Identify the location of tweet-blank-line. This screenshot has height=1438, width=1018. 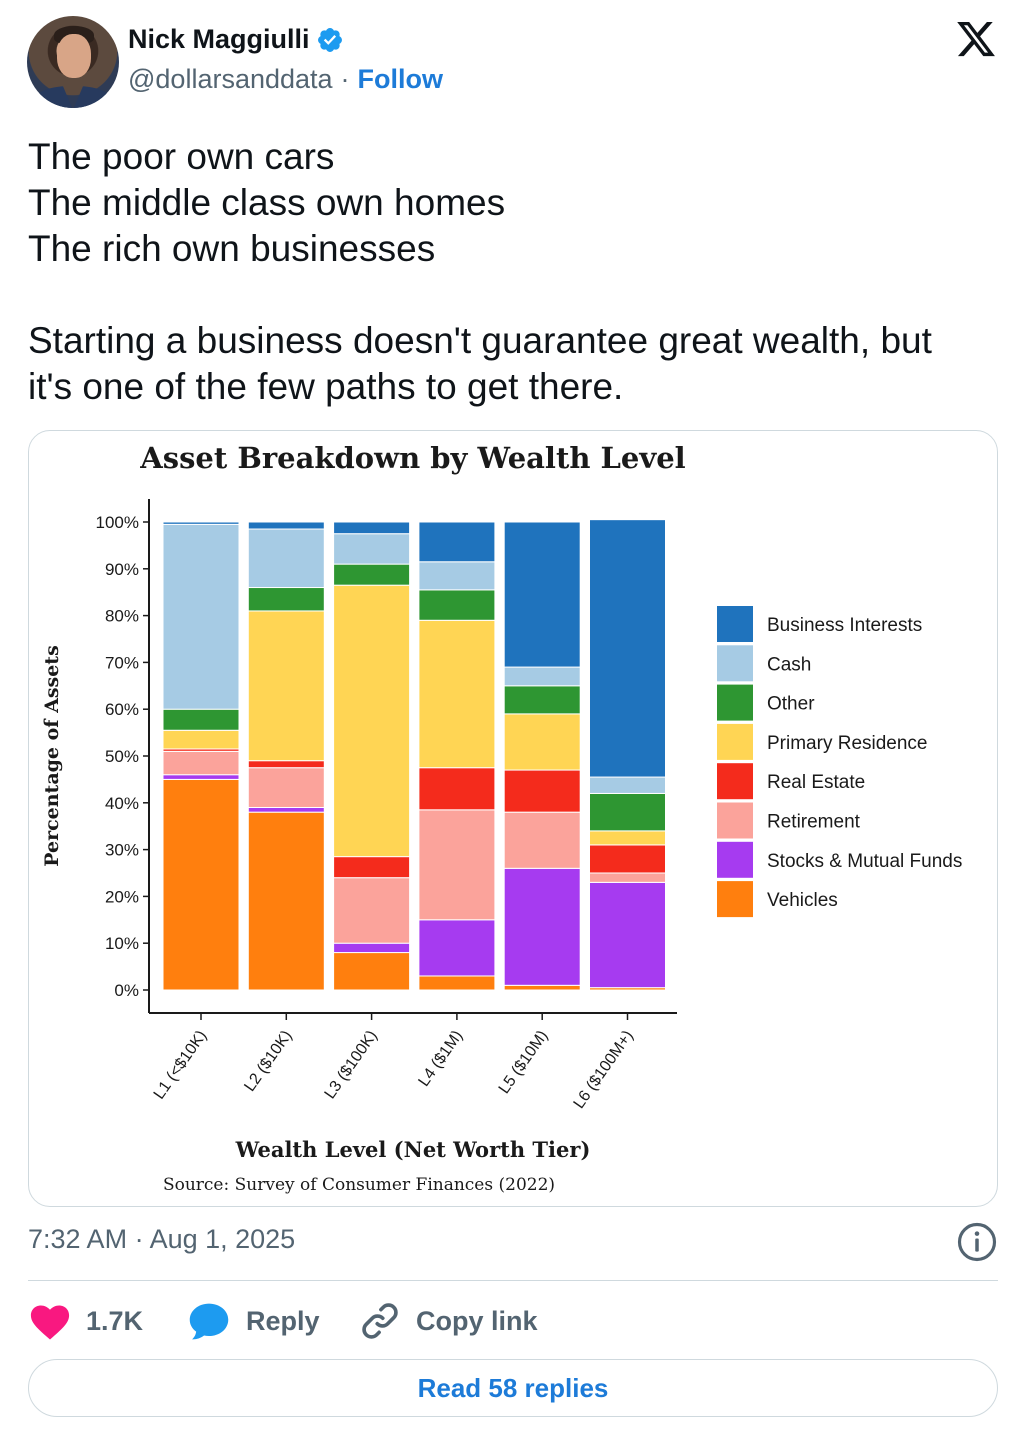
(508, 295).